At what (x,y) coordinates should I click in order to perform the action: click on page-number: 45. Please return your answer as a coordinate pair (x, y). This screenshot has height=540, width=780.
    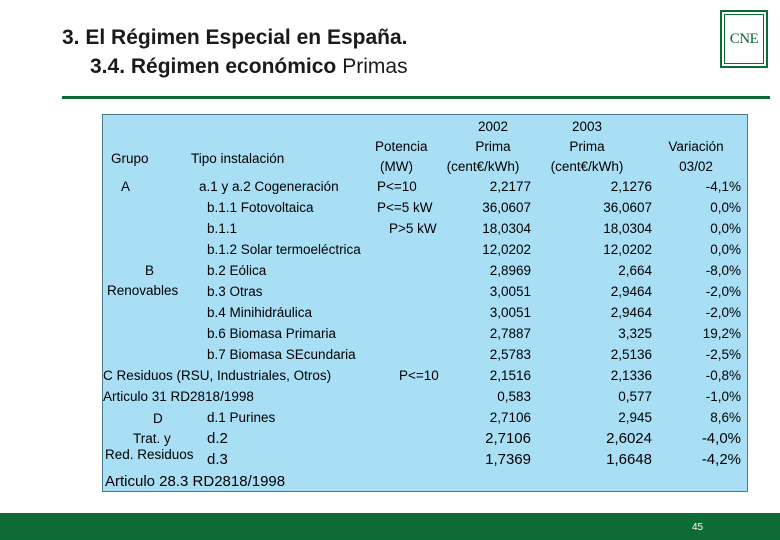
    Looking at the image, I should click on (698, 527).